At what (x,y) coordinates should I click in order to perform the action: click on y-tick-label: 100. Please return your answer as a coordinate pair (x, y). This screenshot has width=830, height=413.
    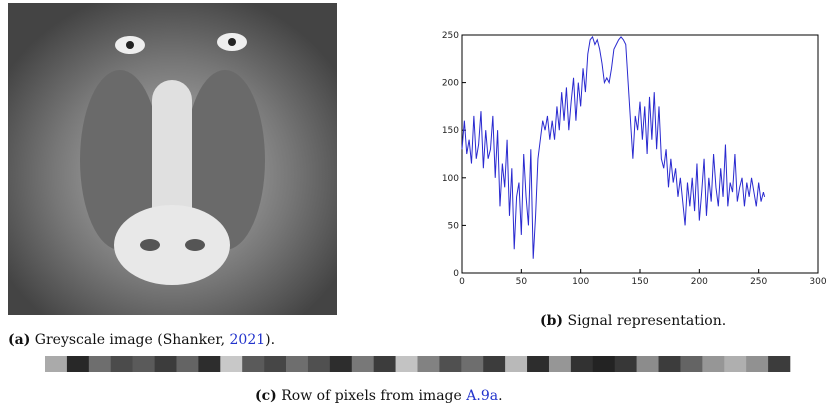
    Looking at the image, I should click on (450, 179).